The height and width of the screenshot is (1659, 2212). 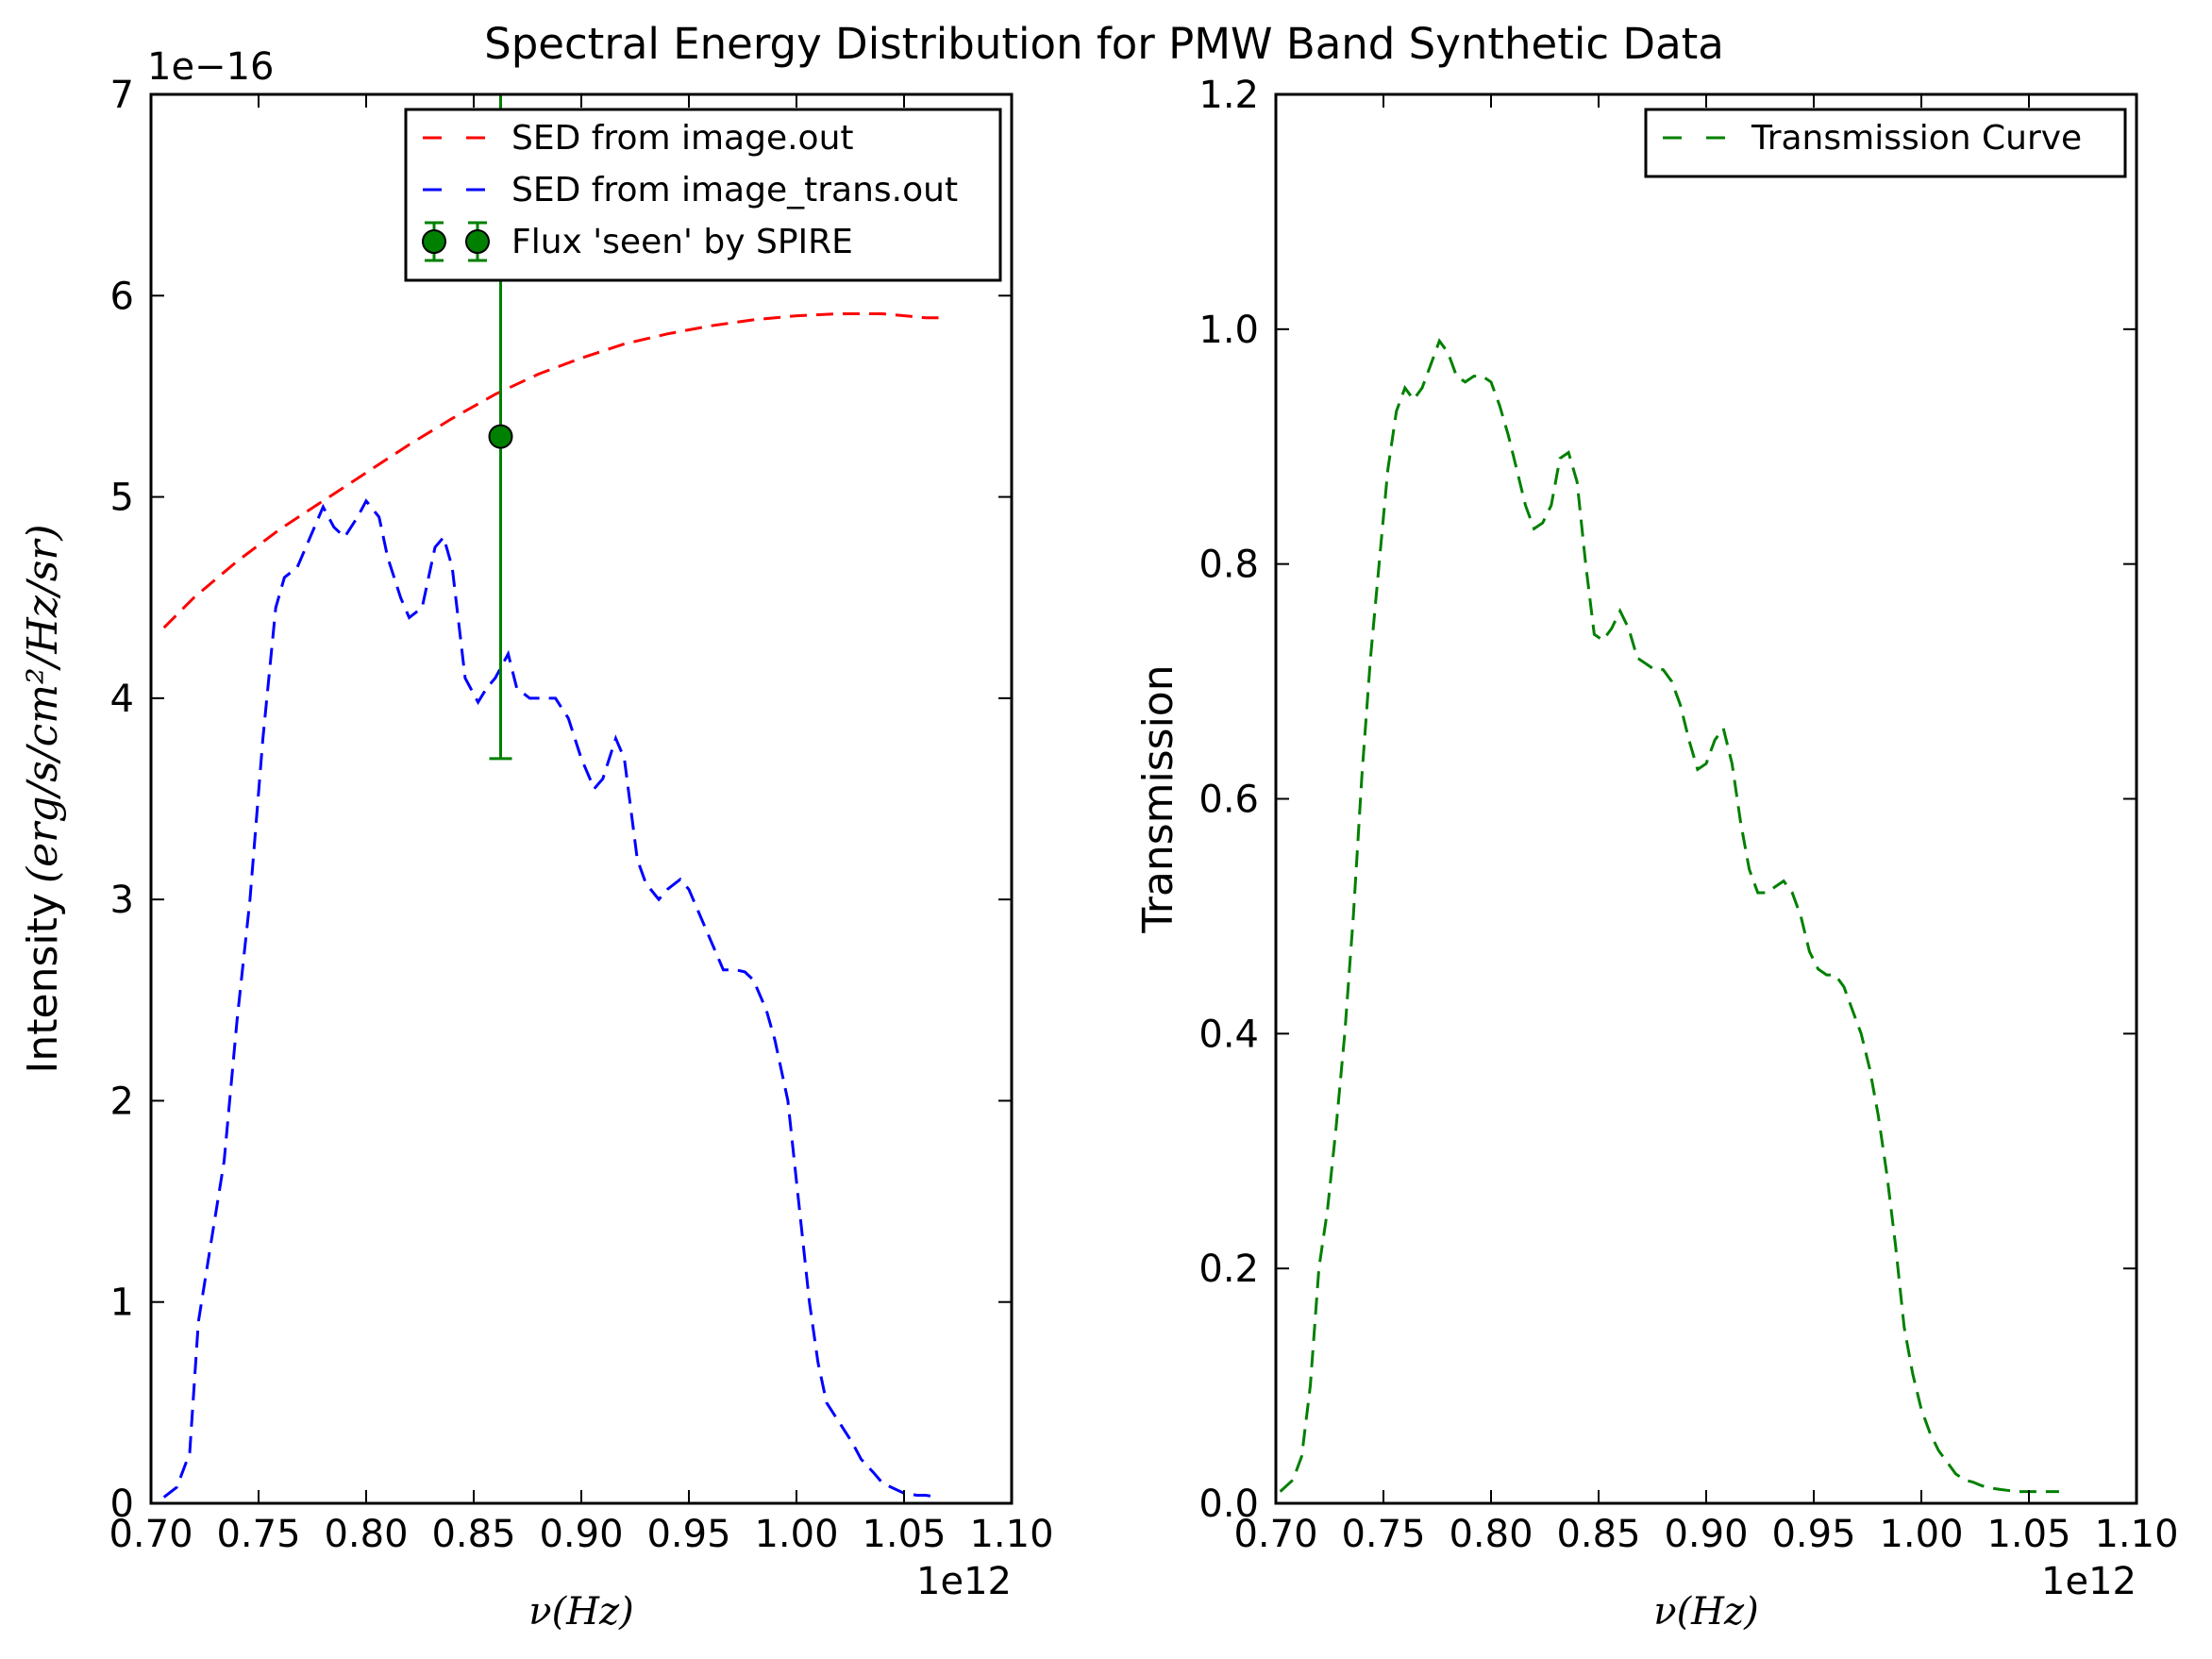 I want to click on y-tick-label: 1.2, so click(x=1229, y=96).